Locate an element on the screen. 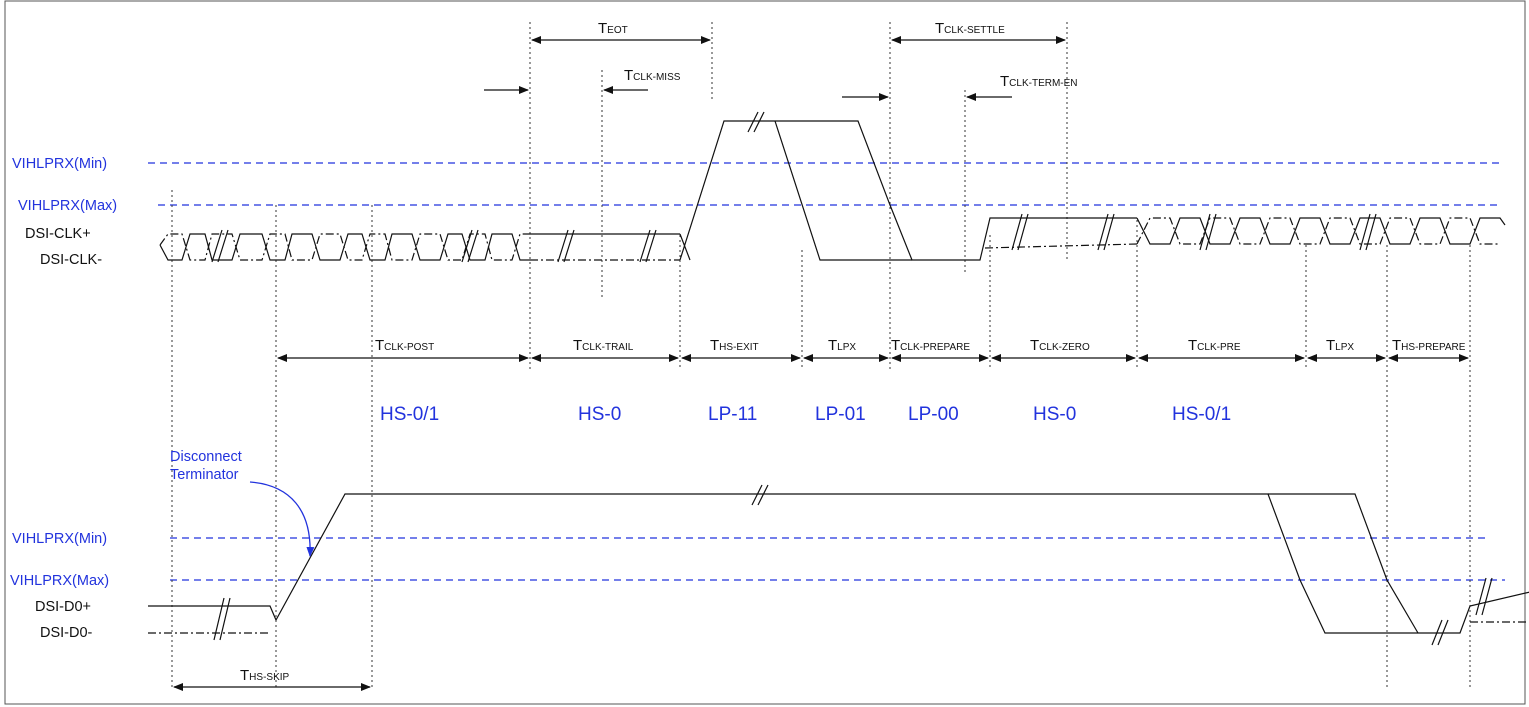 The height and width of the screenshot is (707, 1529). t-clk-term-en-label: TCLK-TERM-EN is located at coordinates (1039, 81).